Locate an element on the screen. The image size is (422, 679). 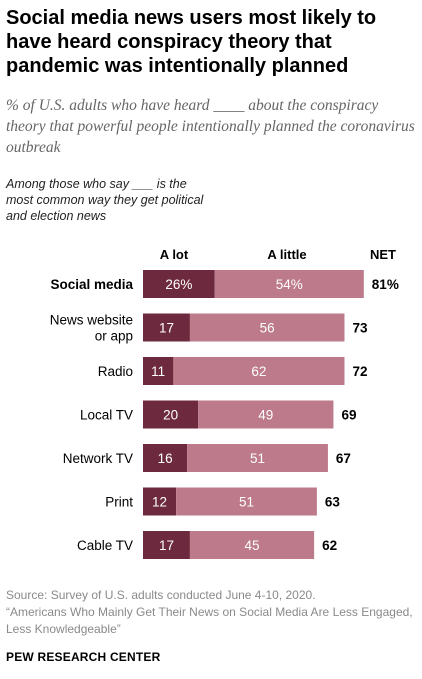
category-label: or app is located at coordinates (114, 336).